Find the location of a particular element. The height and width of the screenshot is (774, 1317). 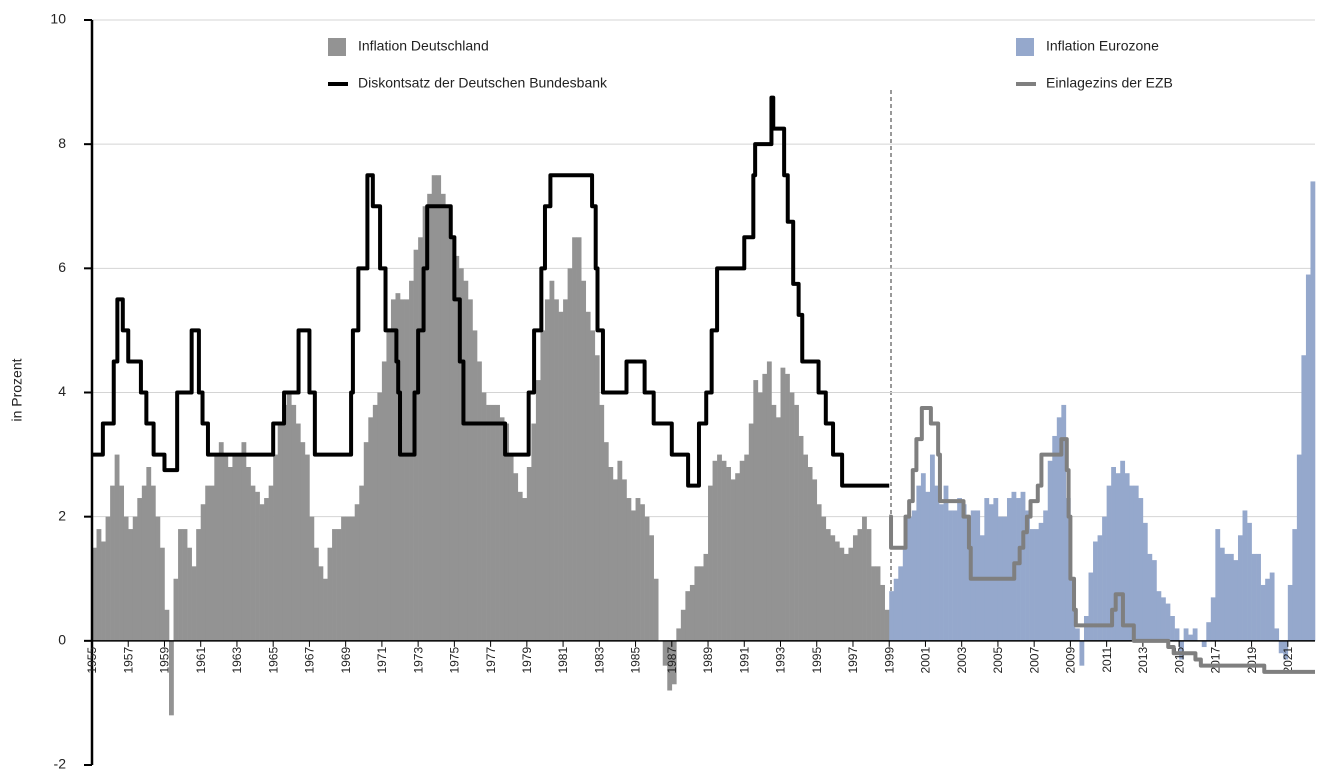

legend-swatch is located at coordinates (337, 47).